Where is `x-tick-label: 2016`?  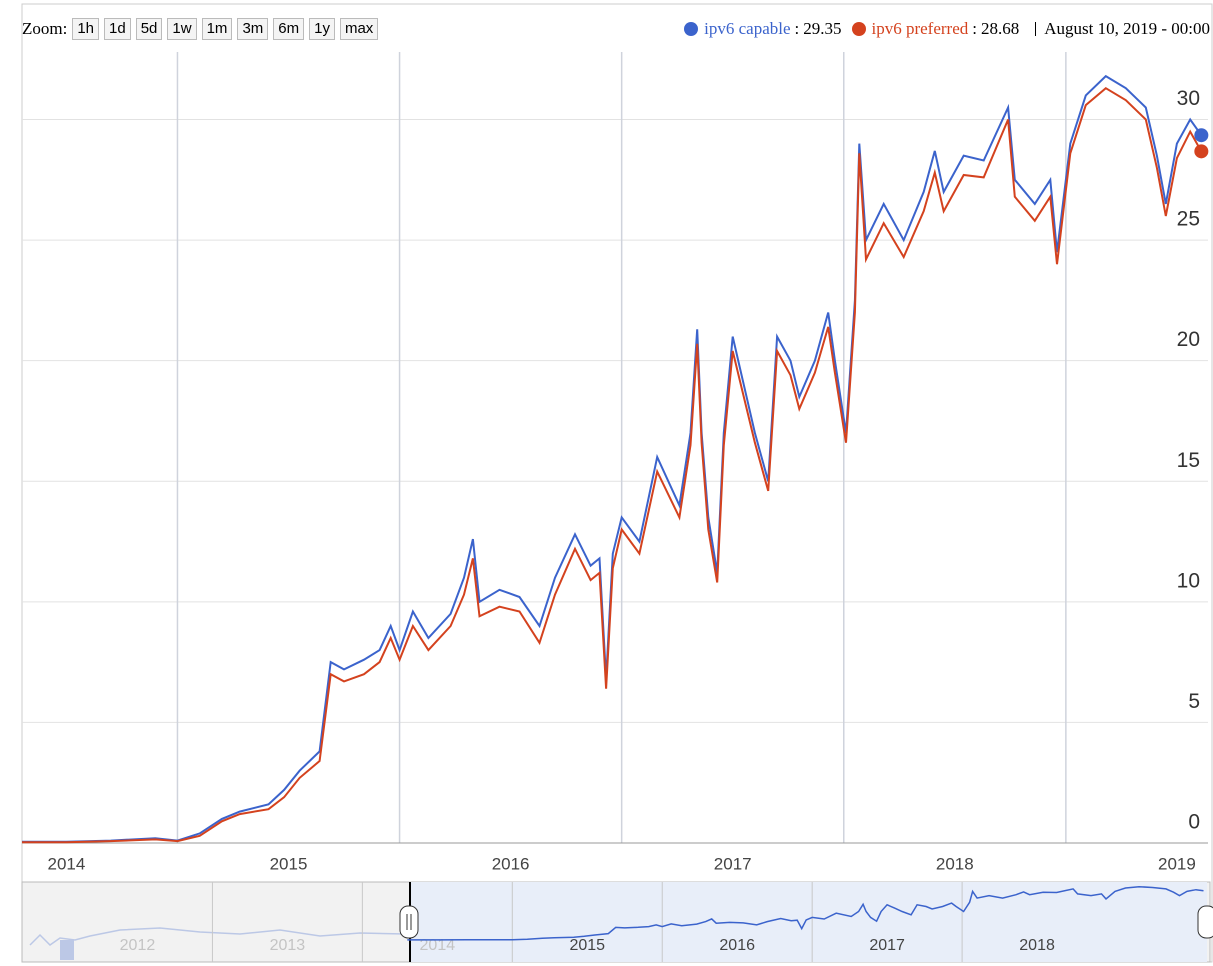 x-tick-label: 2016 is located at coordinates (511, 863).